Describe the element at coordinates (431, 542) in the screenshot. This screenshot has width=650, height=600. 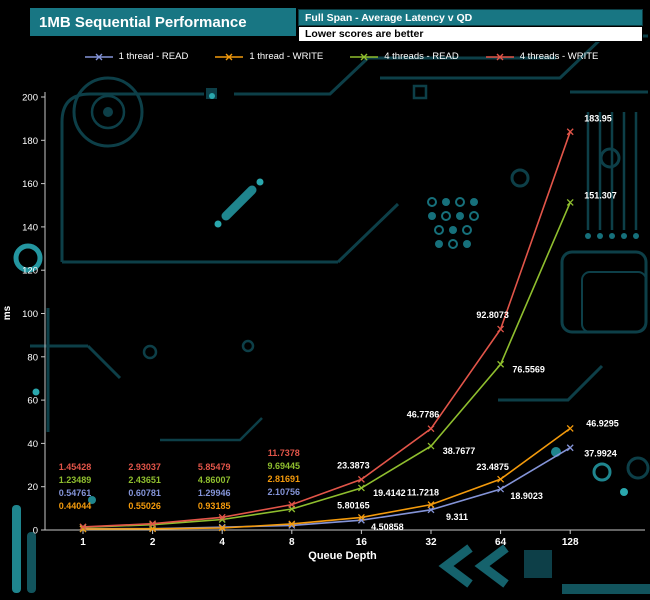
I see `x-tick-label: 32` at that location.